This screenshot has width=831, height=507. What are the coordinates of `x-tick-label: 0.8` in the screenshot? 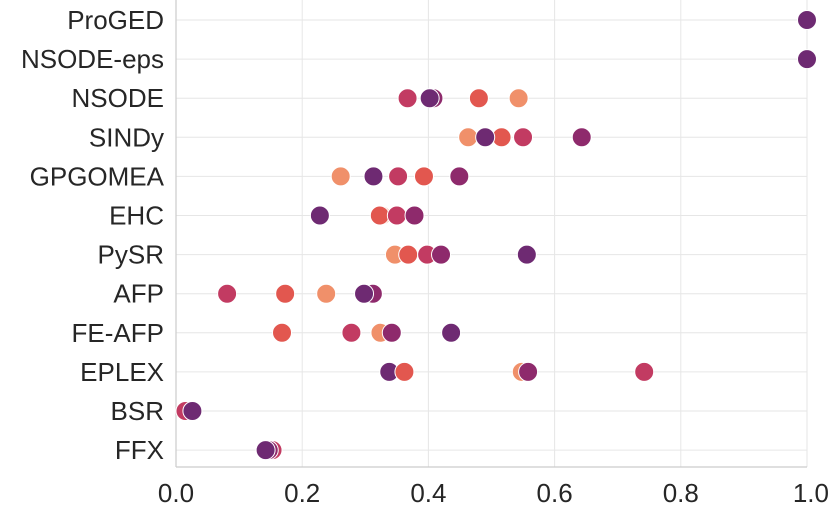 It's located at (681, 492).